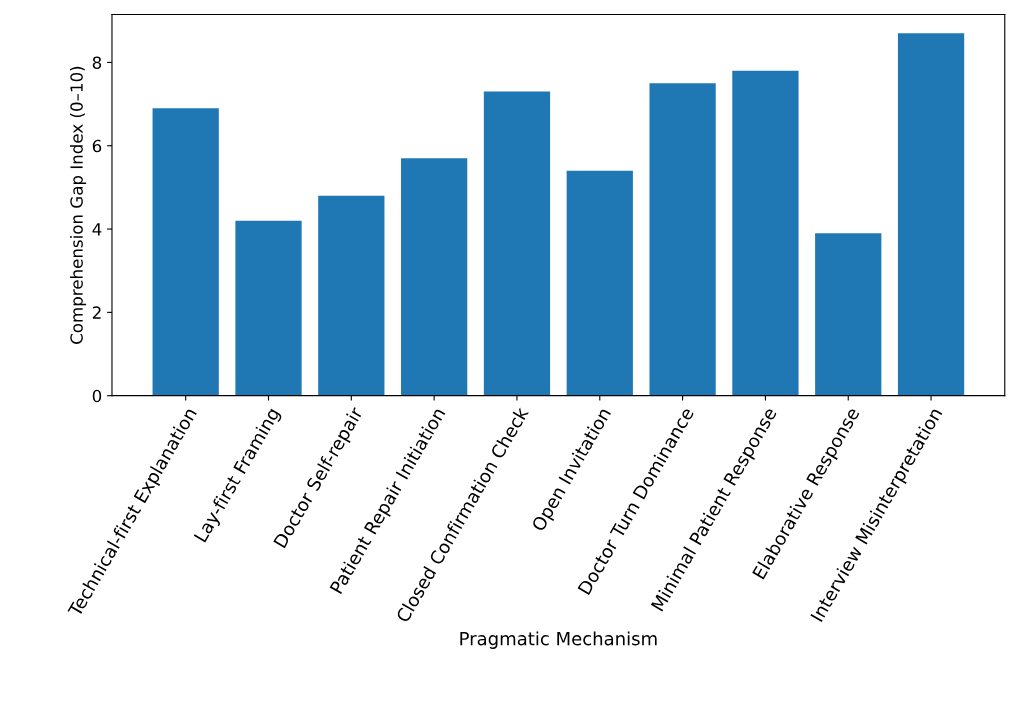 The height and width of the screenshot is (726, 1018). I want to click on y-axis-title: Comprehension Gap Index (0–10), so click(78, 205).